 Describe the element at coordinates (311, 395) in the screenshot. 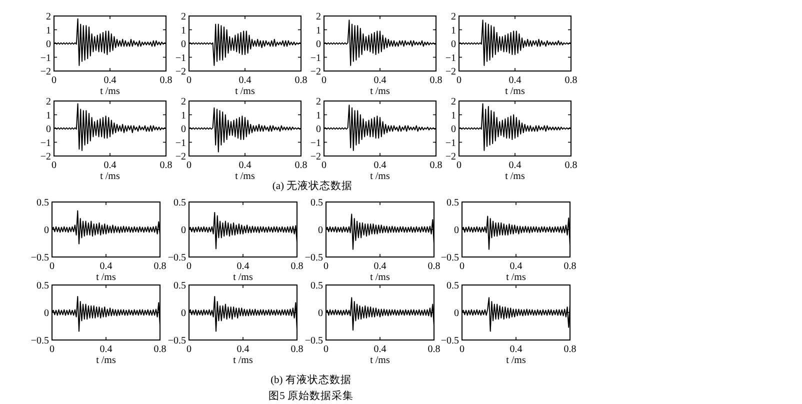

I see `caption: 图5 原始数据采集` at that location.